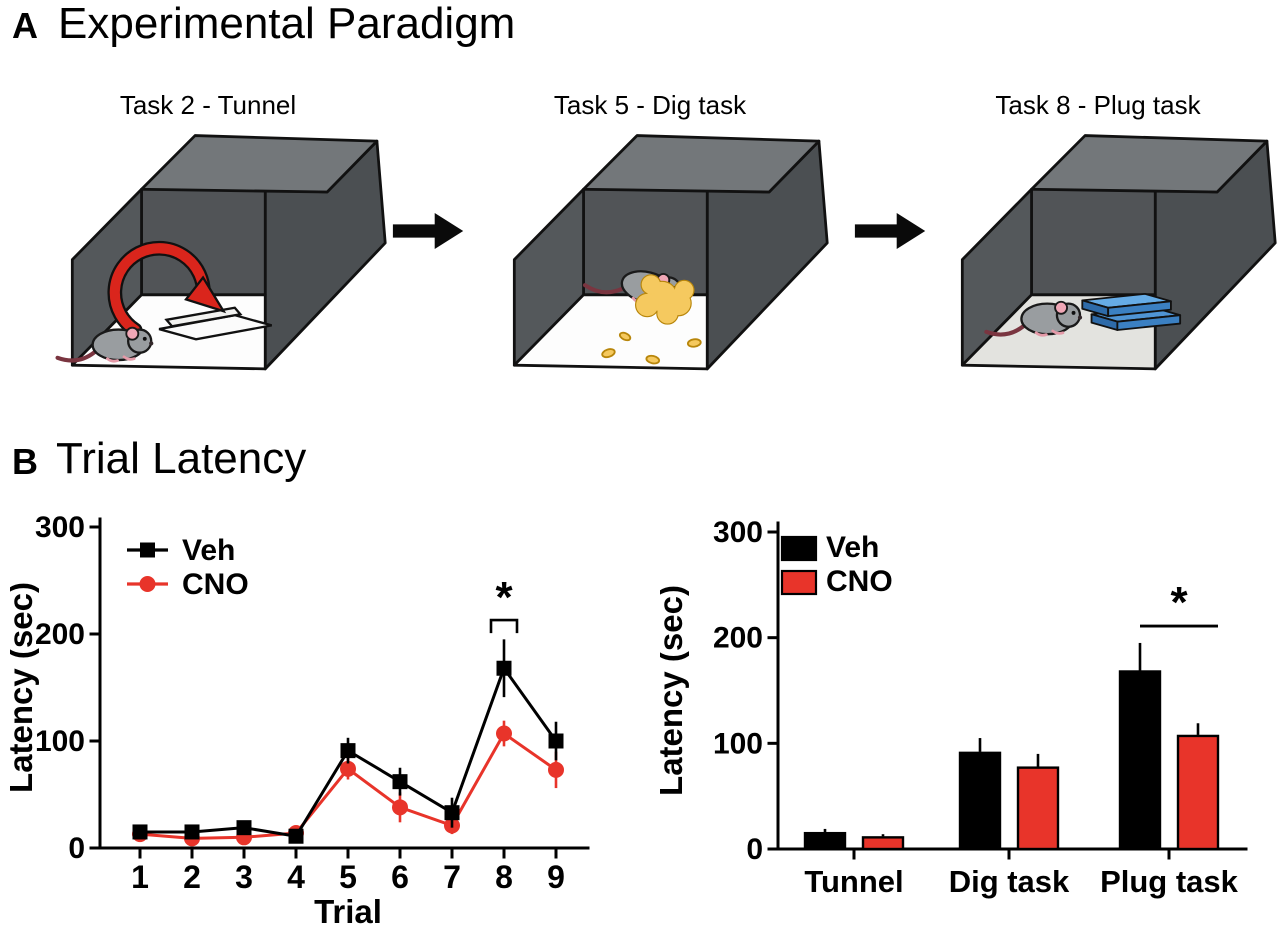  I want to click on task-label-dig: Task 5 - Dig task, so click(650, 105).